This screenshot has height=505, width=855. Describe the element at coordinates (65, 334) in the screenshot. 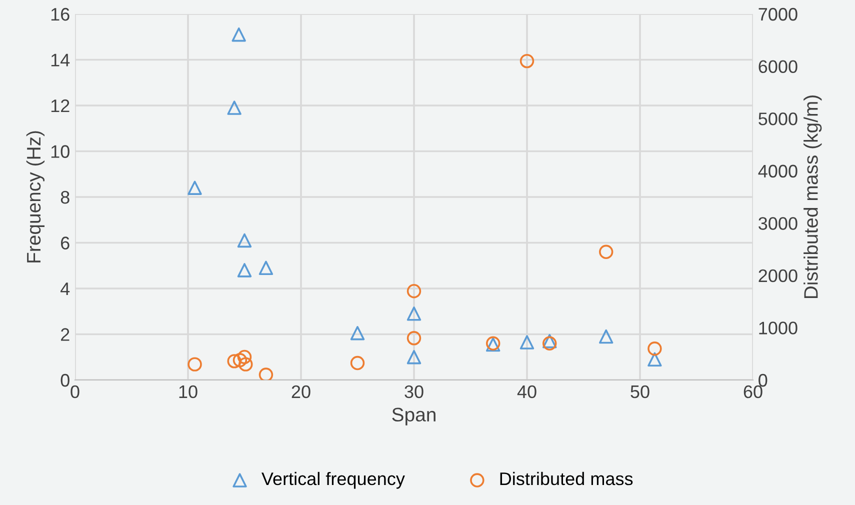

I see `y-tick-label: 2` at that location.